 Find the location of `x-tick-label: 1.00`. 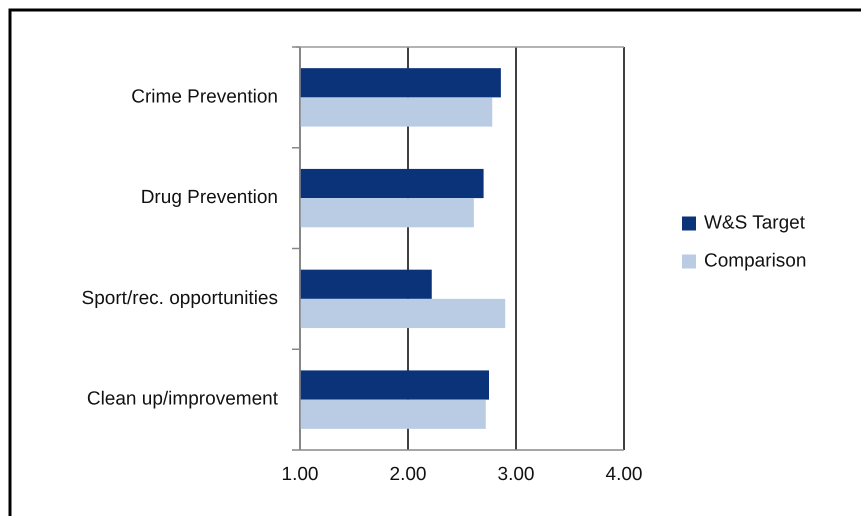

x-tick-label: 1.00 is located at coordinates (300, 474).